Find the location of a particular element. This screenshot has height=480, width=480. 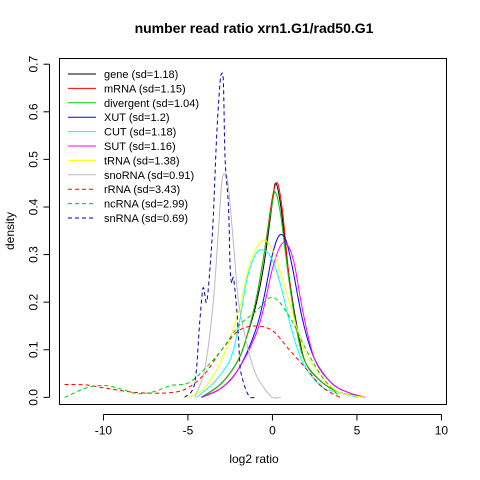

x-tick-label: 10 is located at coordinates (442, 431).